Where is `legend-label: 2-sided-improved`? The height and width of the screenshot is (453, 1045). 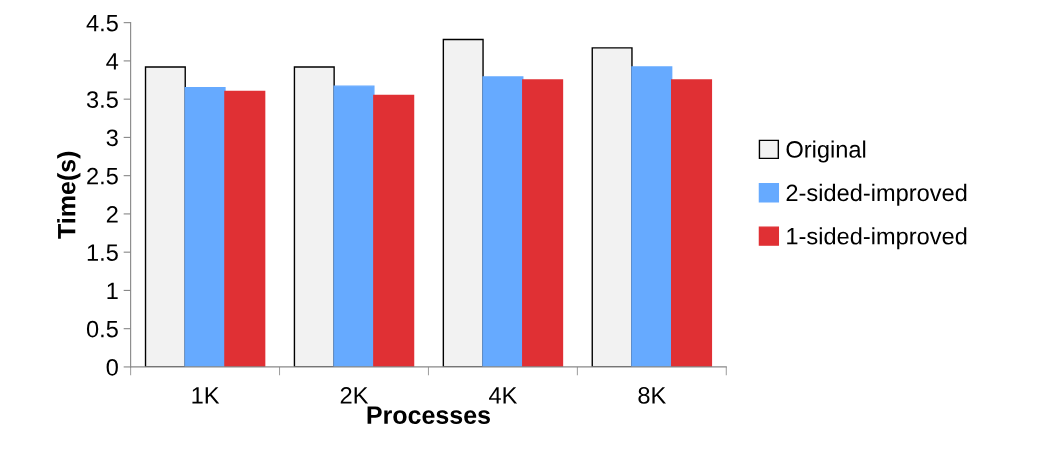 legend-label: 2-sided-improved is located at coordinates (876, 194).